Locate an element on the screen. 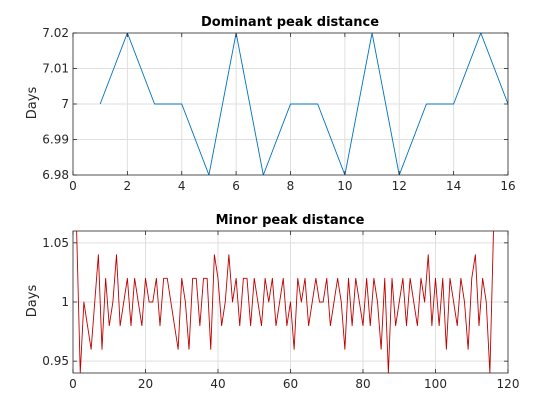 This screenshot has width=560, height=420. x-tick-label: 60 is located at coordinates (290, 384).